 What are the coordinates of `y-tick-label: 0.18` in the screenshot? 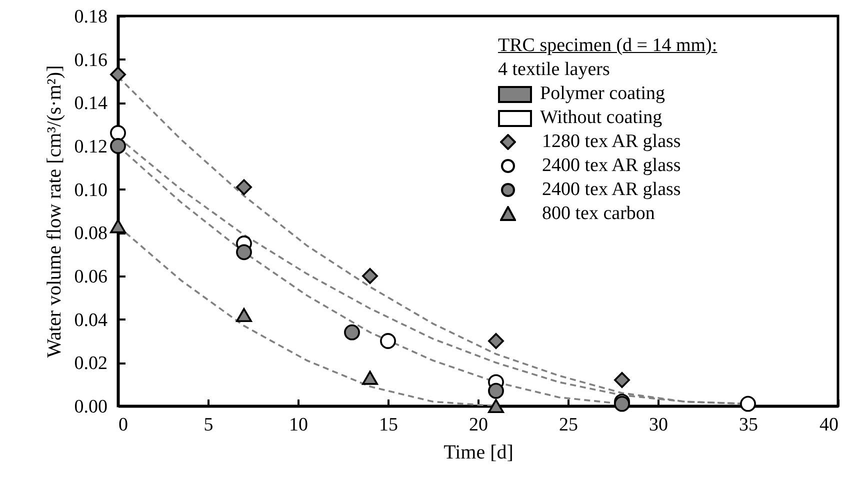 It's located at (91, 17).